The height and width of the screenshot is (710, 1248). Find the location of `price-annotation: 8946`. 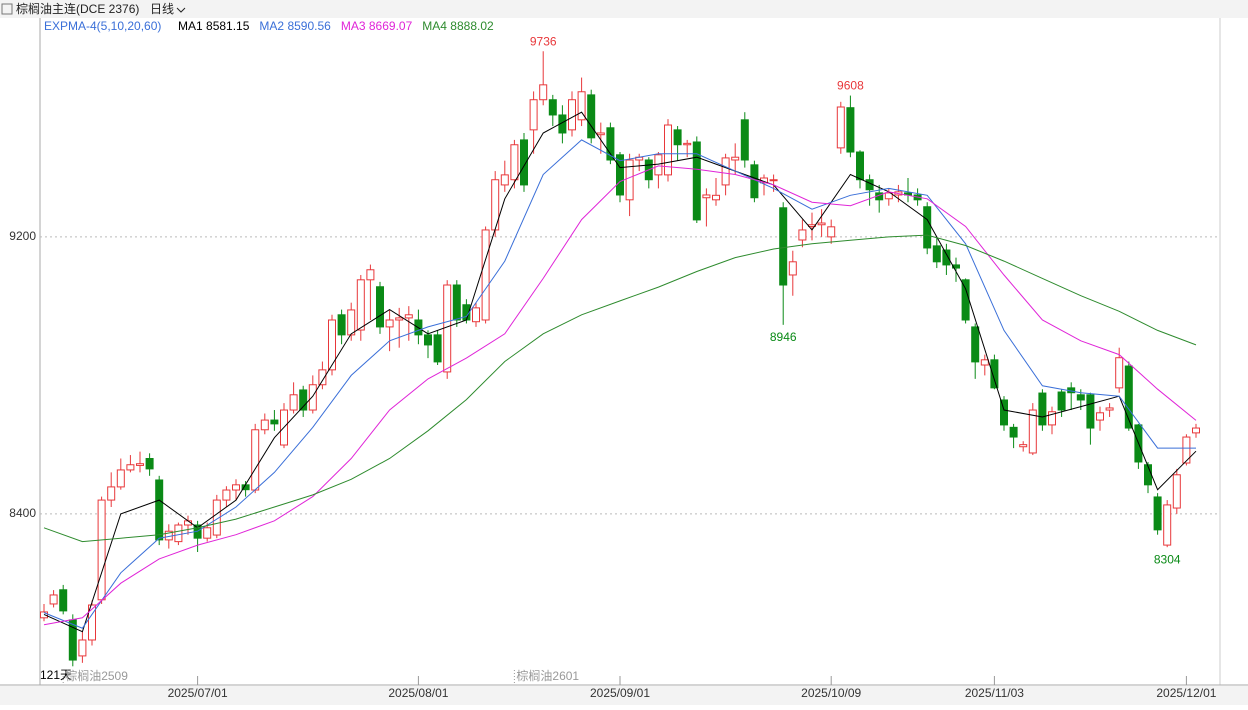

price-annotation: 8946 is located at coordinates (783, 337).